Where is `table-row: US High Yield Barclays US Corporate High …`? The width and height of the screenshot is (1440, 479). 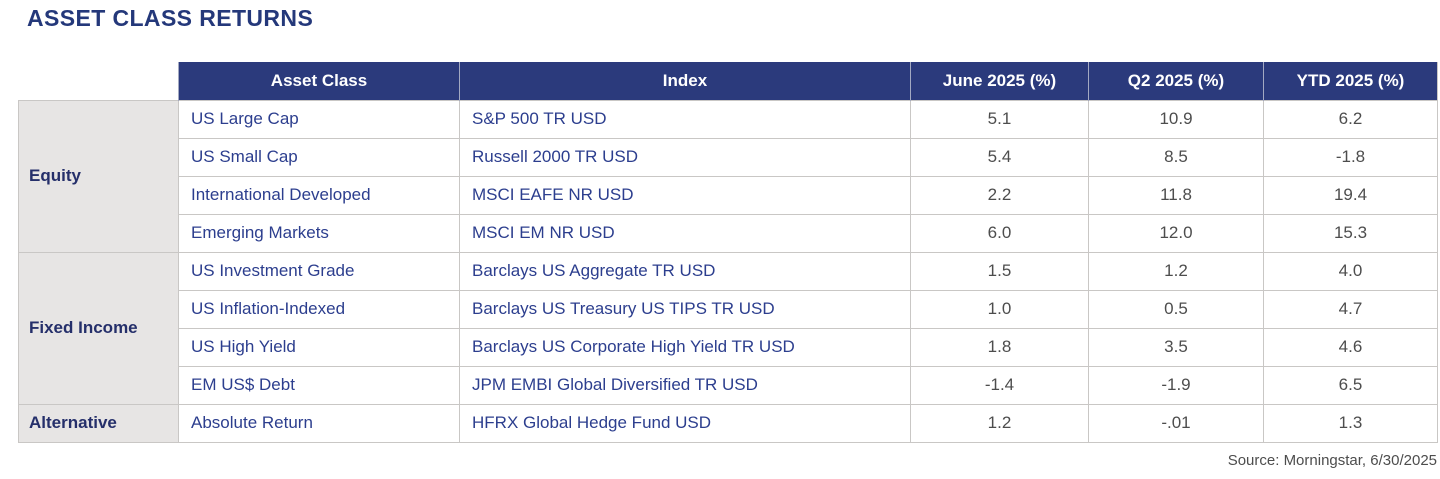 table-row: US High Yield Barclays US Corporate High … is located at coordinates (728, 347).